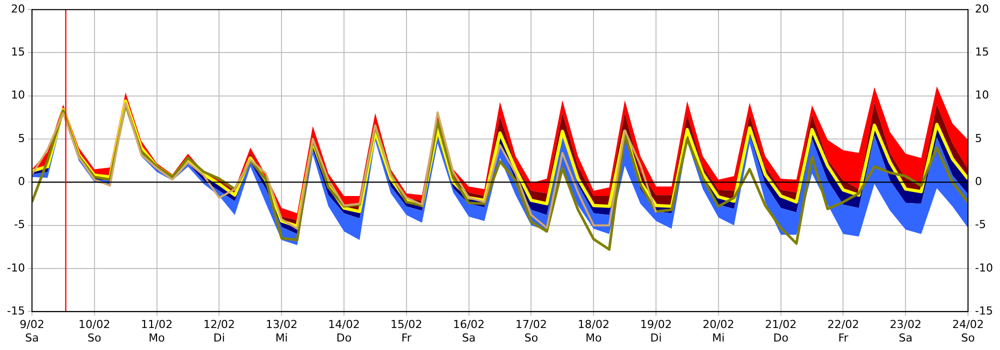 This screenshot has width=1000, height=350. Describe the element at coordinates (19, 225) in the screenshot. I see `y-tick-label: -5` at that location.